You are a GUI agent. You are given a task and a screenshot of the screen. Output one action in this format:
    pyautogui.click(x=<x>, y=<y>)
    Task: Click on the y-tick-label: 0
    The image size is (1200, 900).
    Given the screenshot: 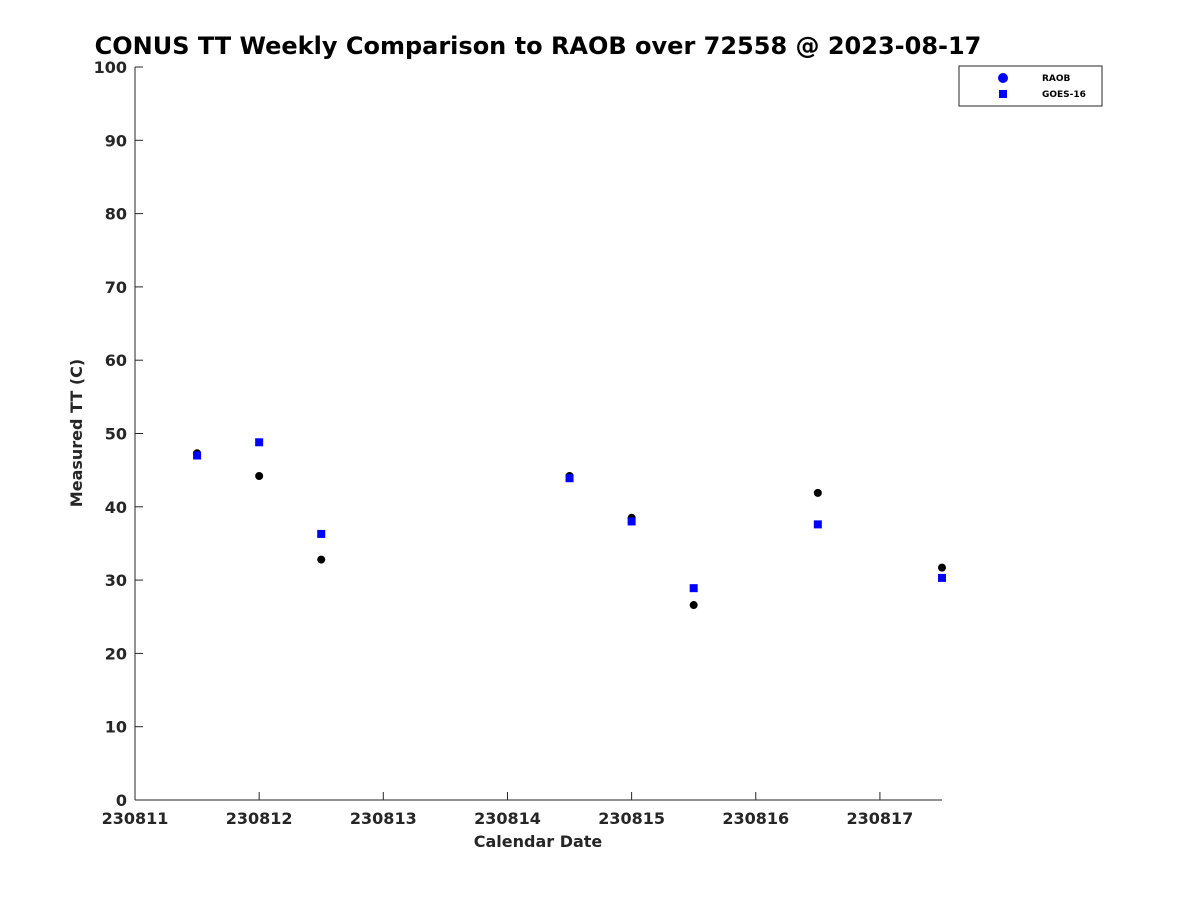 What is the action you would take?
    pyautogui.click(x=121, y=800)
    